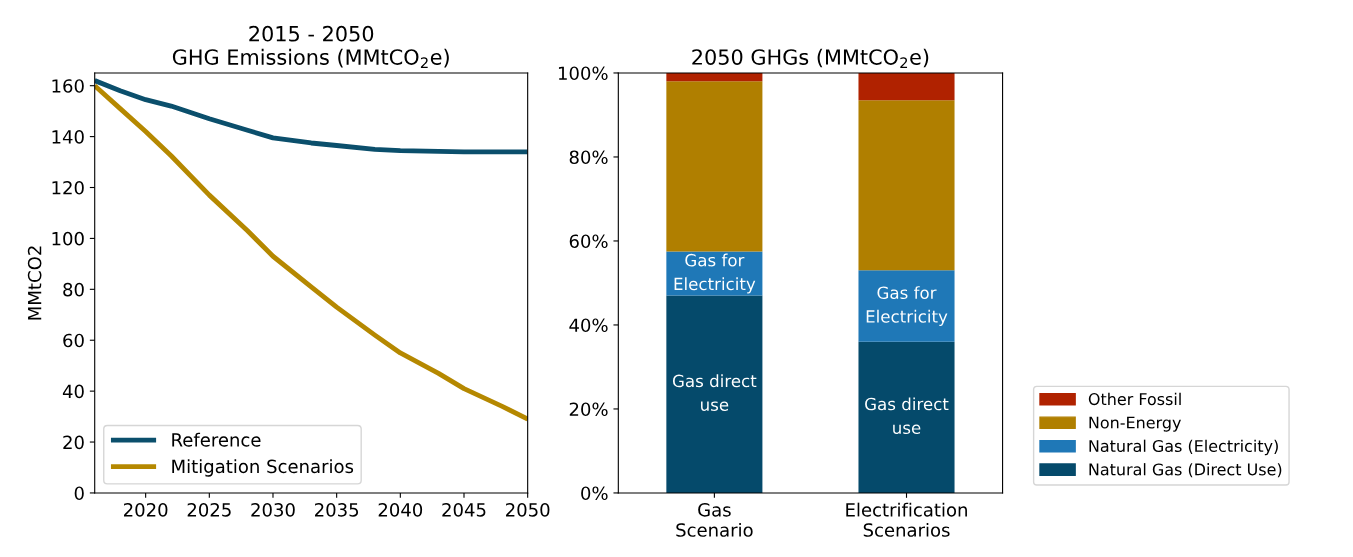 This screenshot has width=1353, height=557. I want to click on legend-label: Natural Gas (Electricity), so click(1183, 447).